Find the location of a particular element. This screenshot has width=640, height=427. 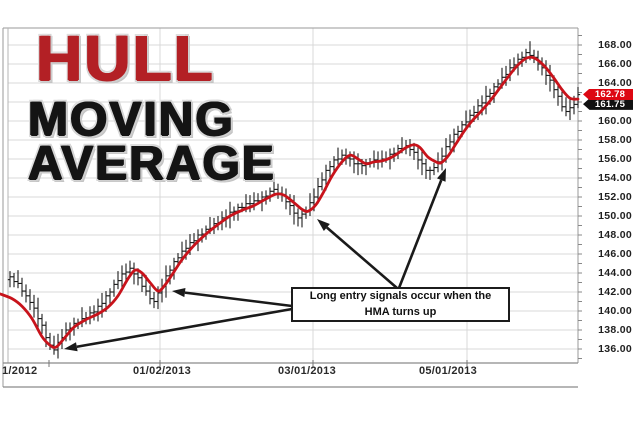

x-axis-label: 05/01/2013 is located at coordinates (448, 371).